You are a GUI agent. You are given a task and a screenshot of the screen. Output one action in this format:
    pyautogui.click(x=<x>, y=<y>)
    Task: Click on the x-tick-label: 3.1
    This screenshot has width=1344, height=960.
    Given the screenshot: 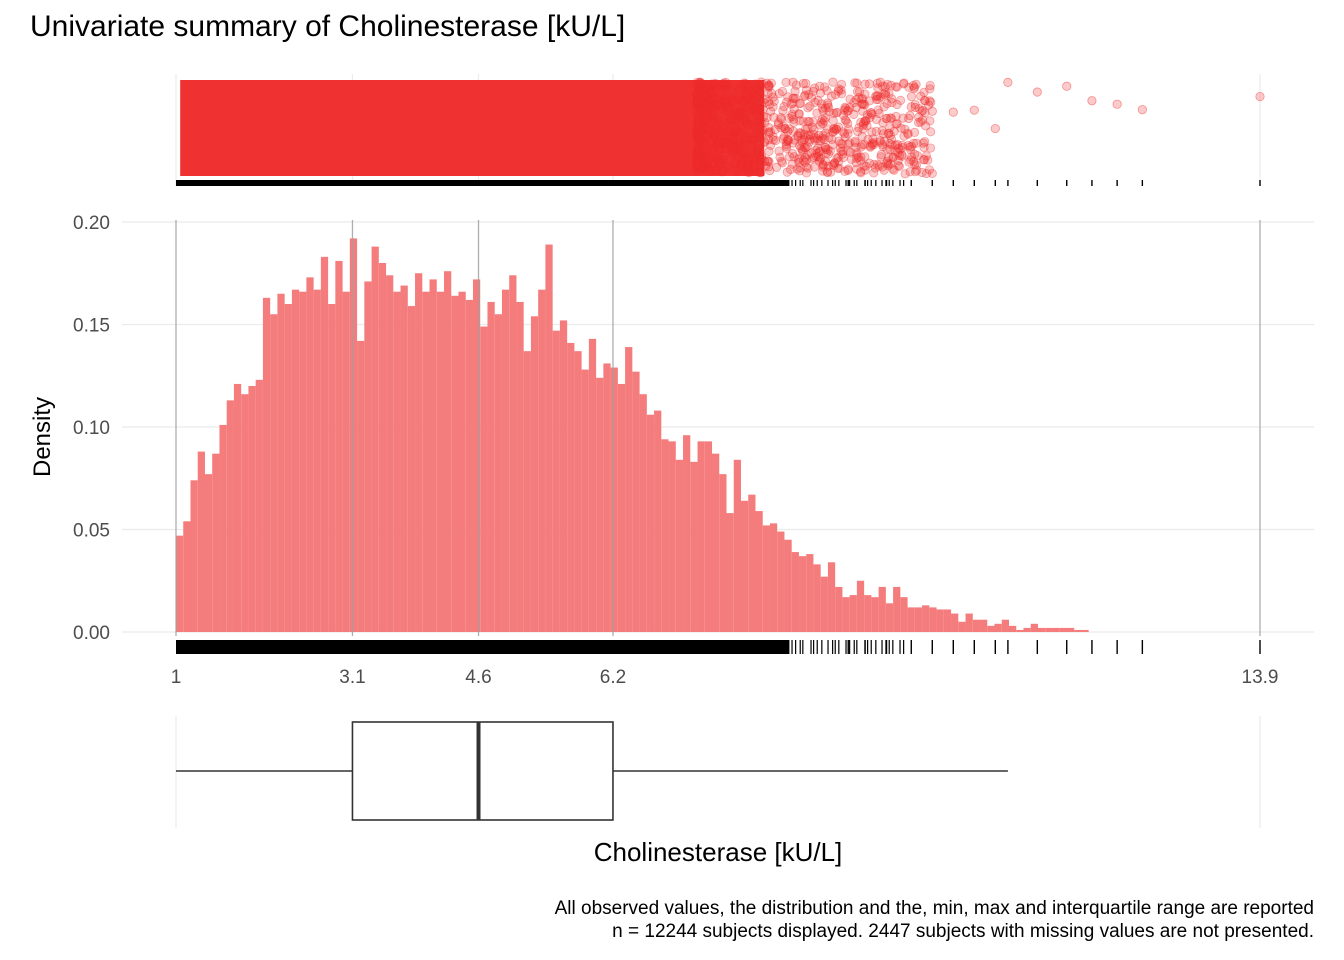 What is the action you would take?
    pyautogui.click(x=352, y=677)
    